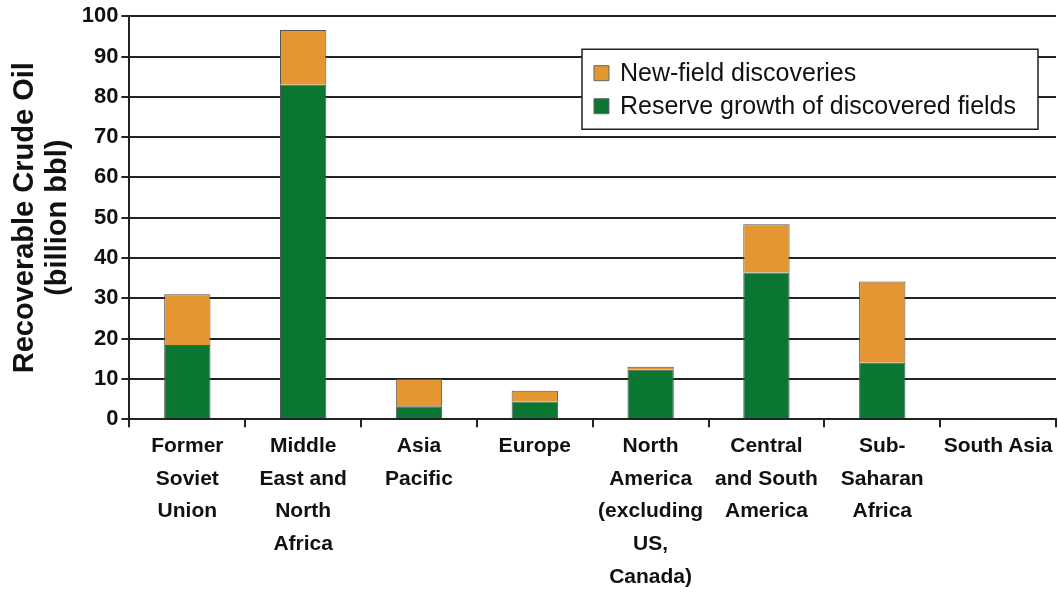 This screenshot has width=1058, height=596. Describe the element at coordinates (106, 95) in the screenshot. I see `y-tick-label: 80` at that location.